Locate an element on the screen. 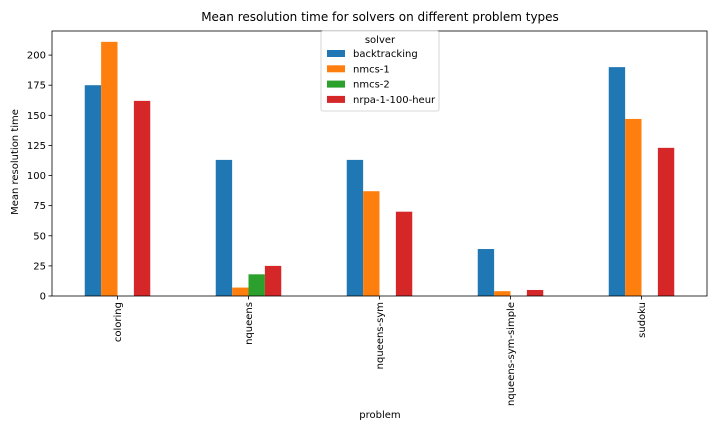  y-tick-label: 175 is located at coordinates (36, 86).